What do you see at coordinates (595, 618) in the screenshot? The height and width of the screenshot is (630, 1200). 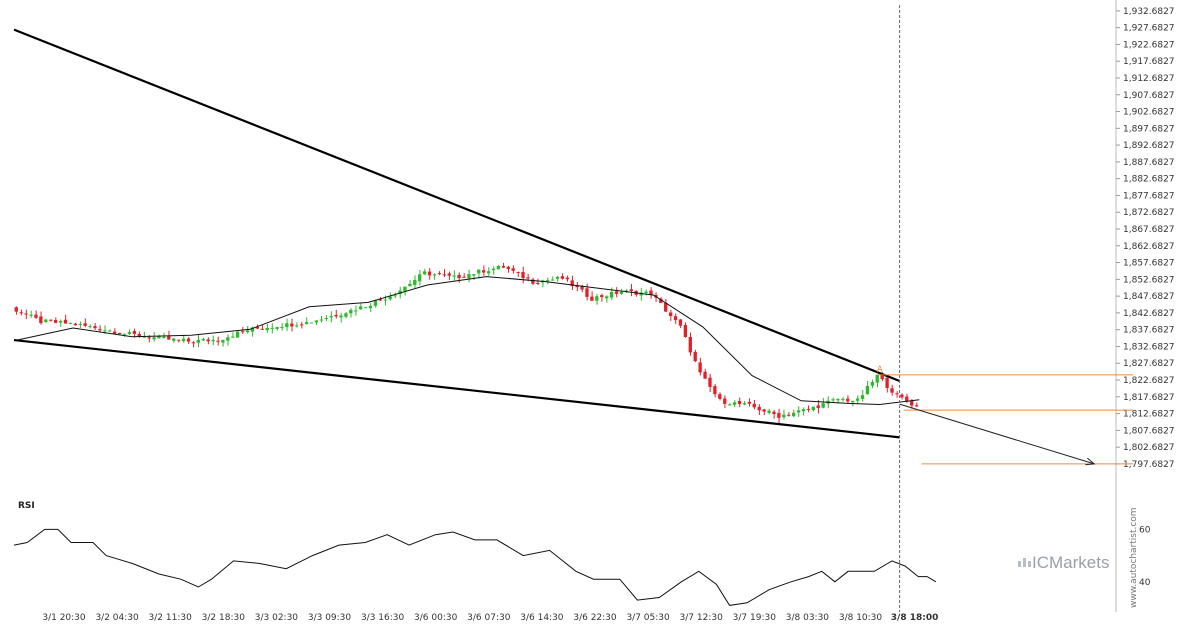 I see `time-tick-label: 3/6 22:30` at bounding box center [595, 618].